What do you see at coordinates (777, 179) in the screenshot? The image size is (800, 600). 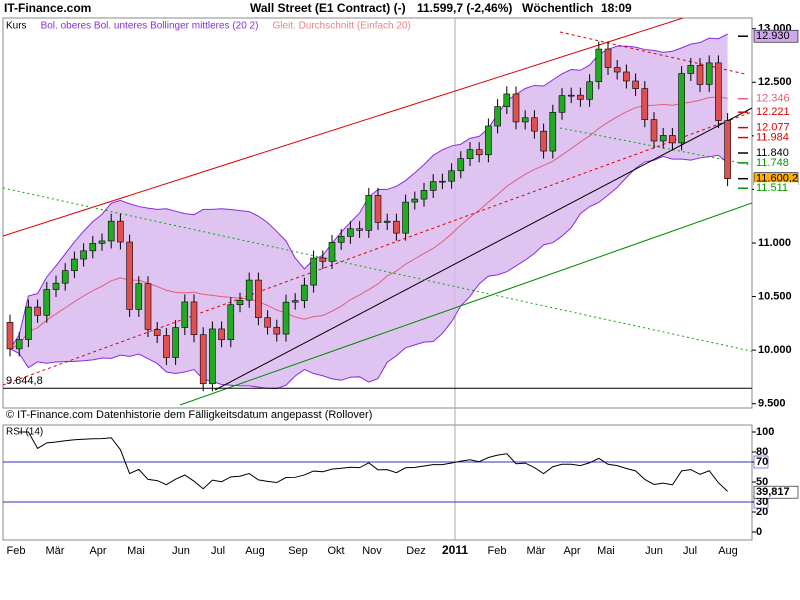 I see `price-label: 11.600,2` at bounding box center [777, 179].